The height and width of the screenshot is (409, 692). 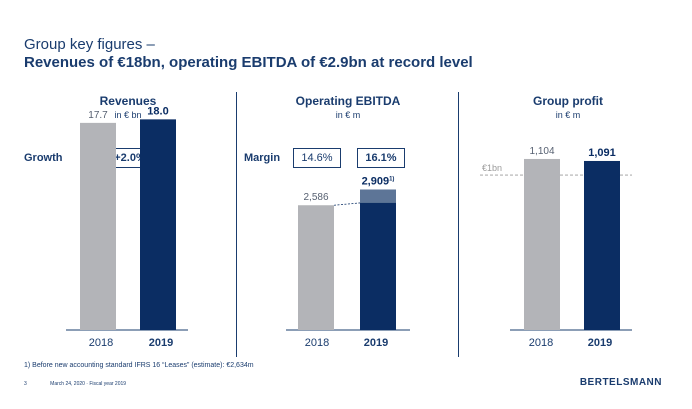 What do you see at coordinates (378, 182) in the screenshot?
I see `value-label: 2,9091)` at bounding box center [378, 182].